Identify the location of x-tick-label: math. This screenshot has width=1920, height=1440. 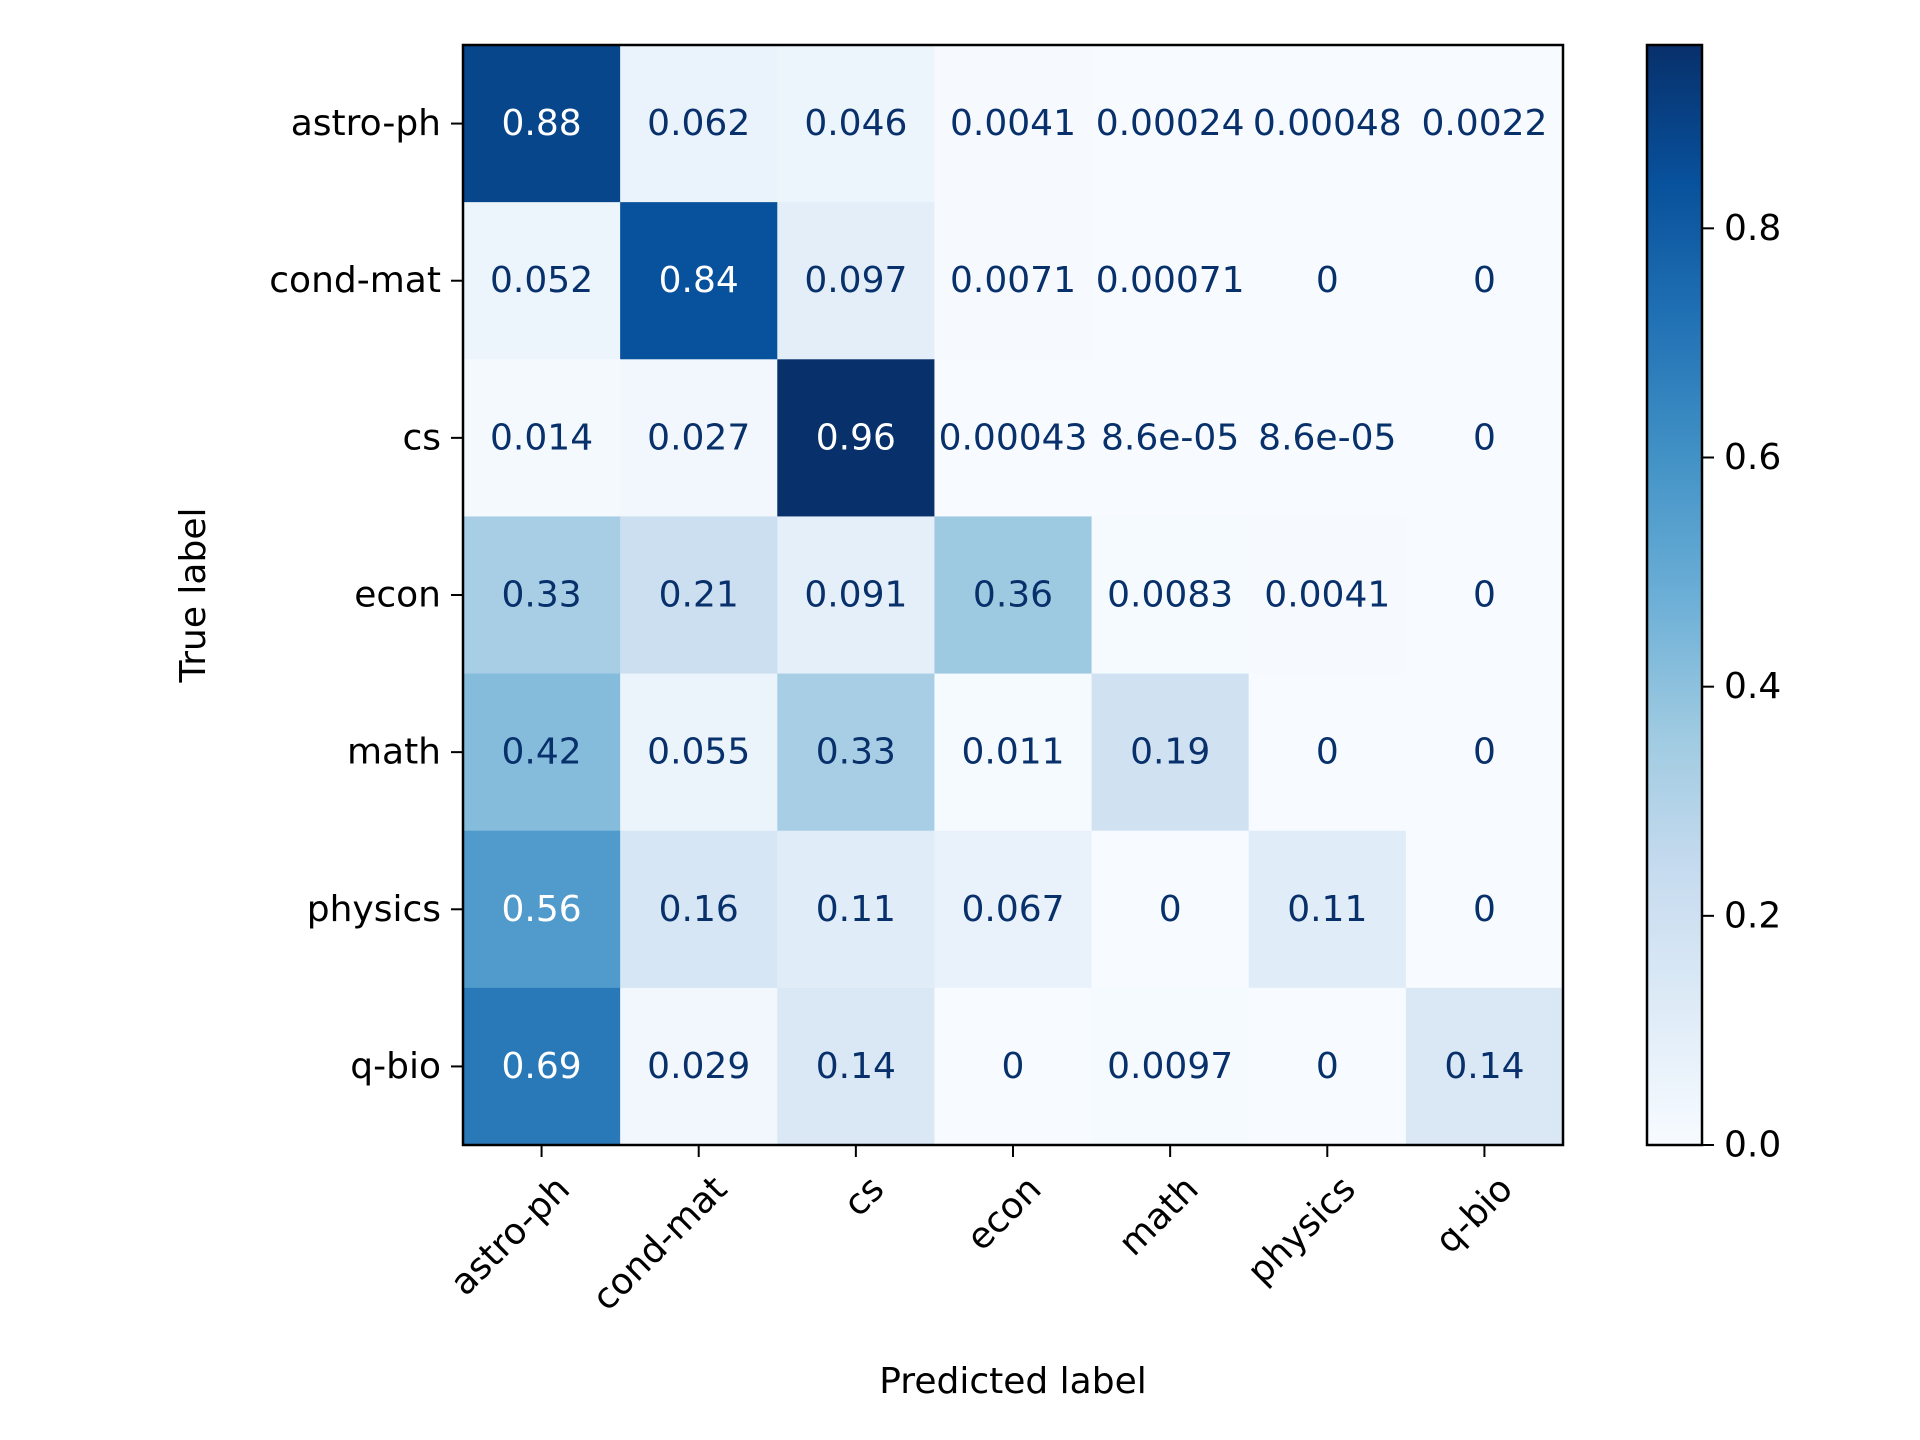
(1159, 1216).